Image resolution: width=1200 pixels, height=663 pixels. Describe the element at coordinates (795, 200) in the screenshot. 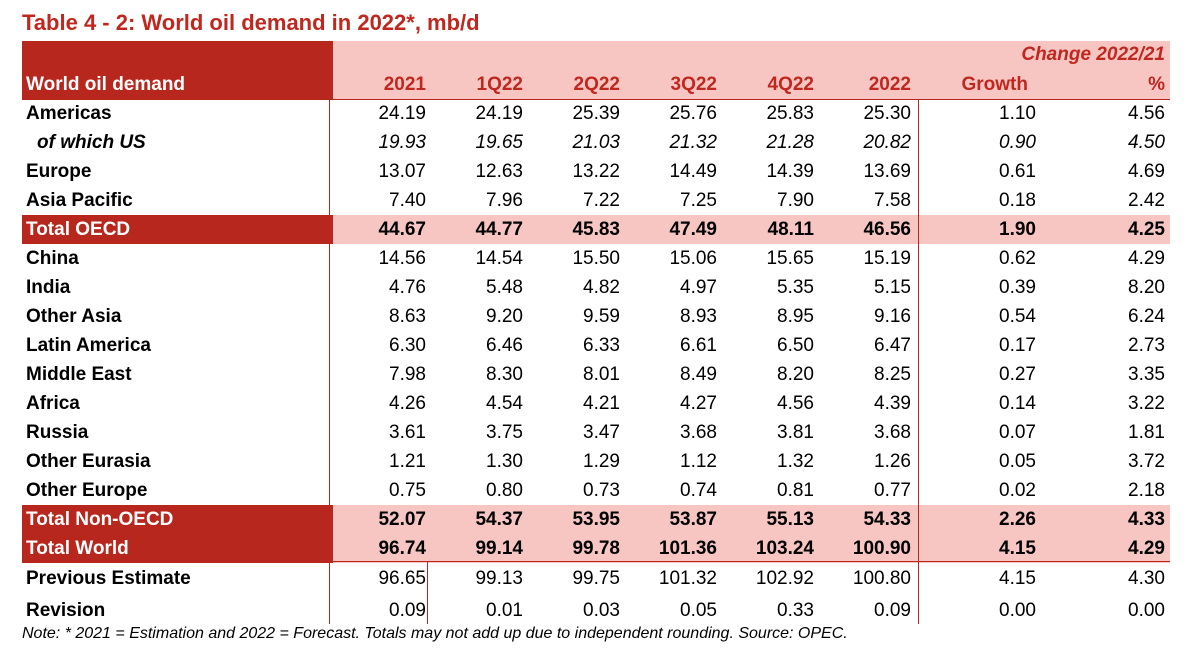

I see `value-cell: 7.90` at that location.